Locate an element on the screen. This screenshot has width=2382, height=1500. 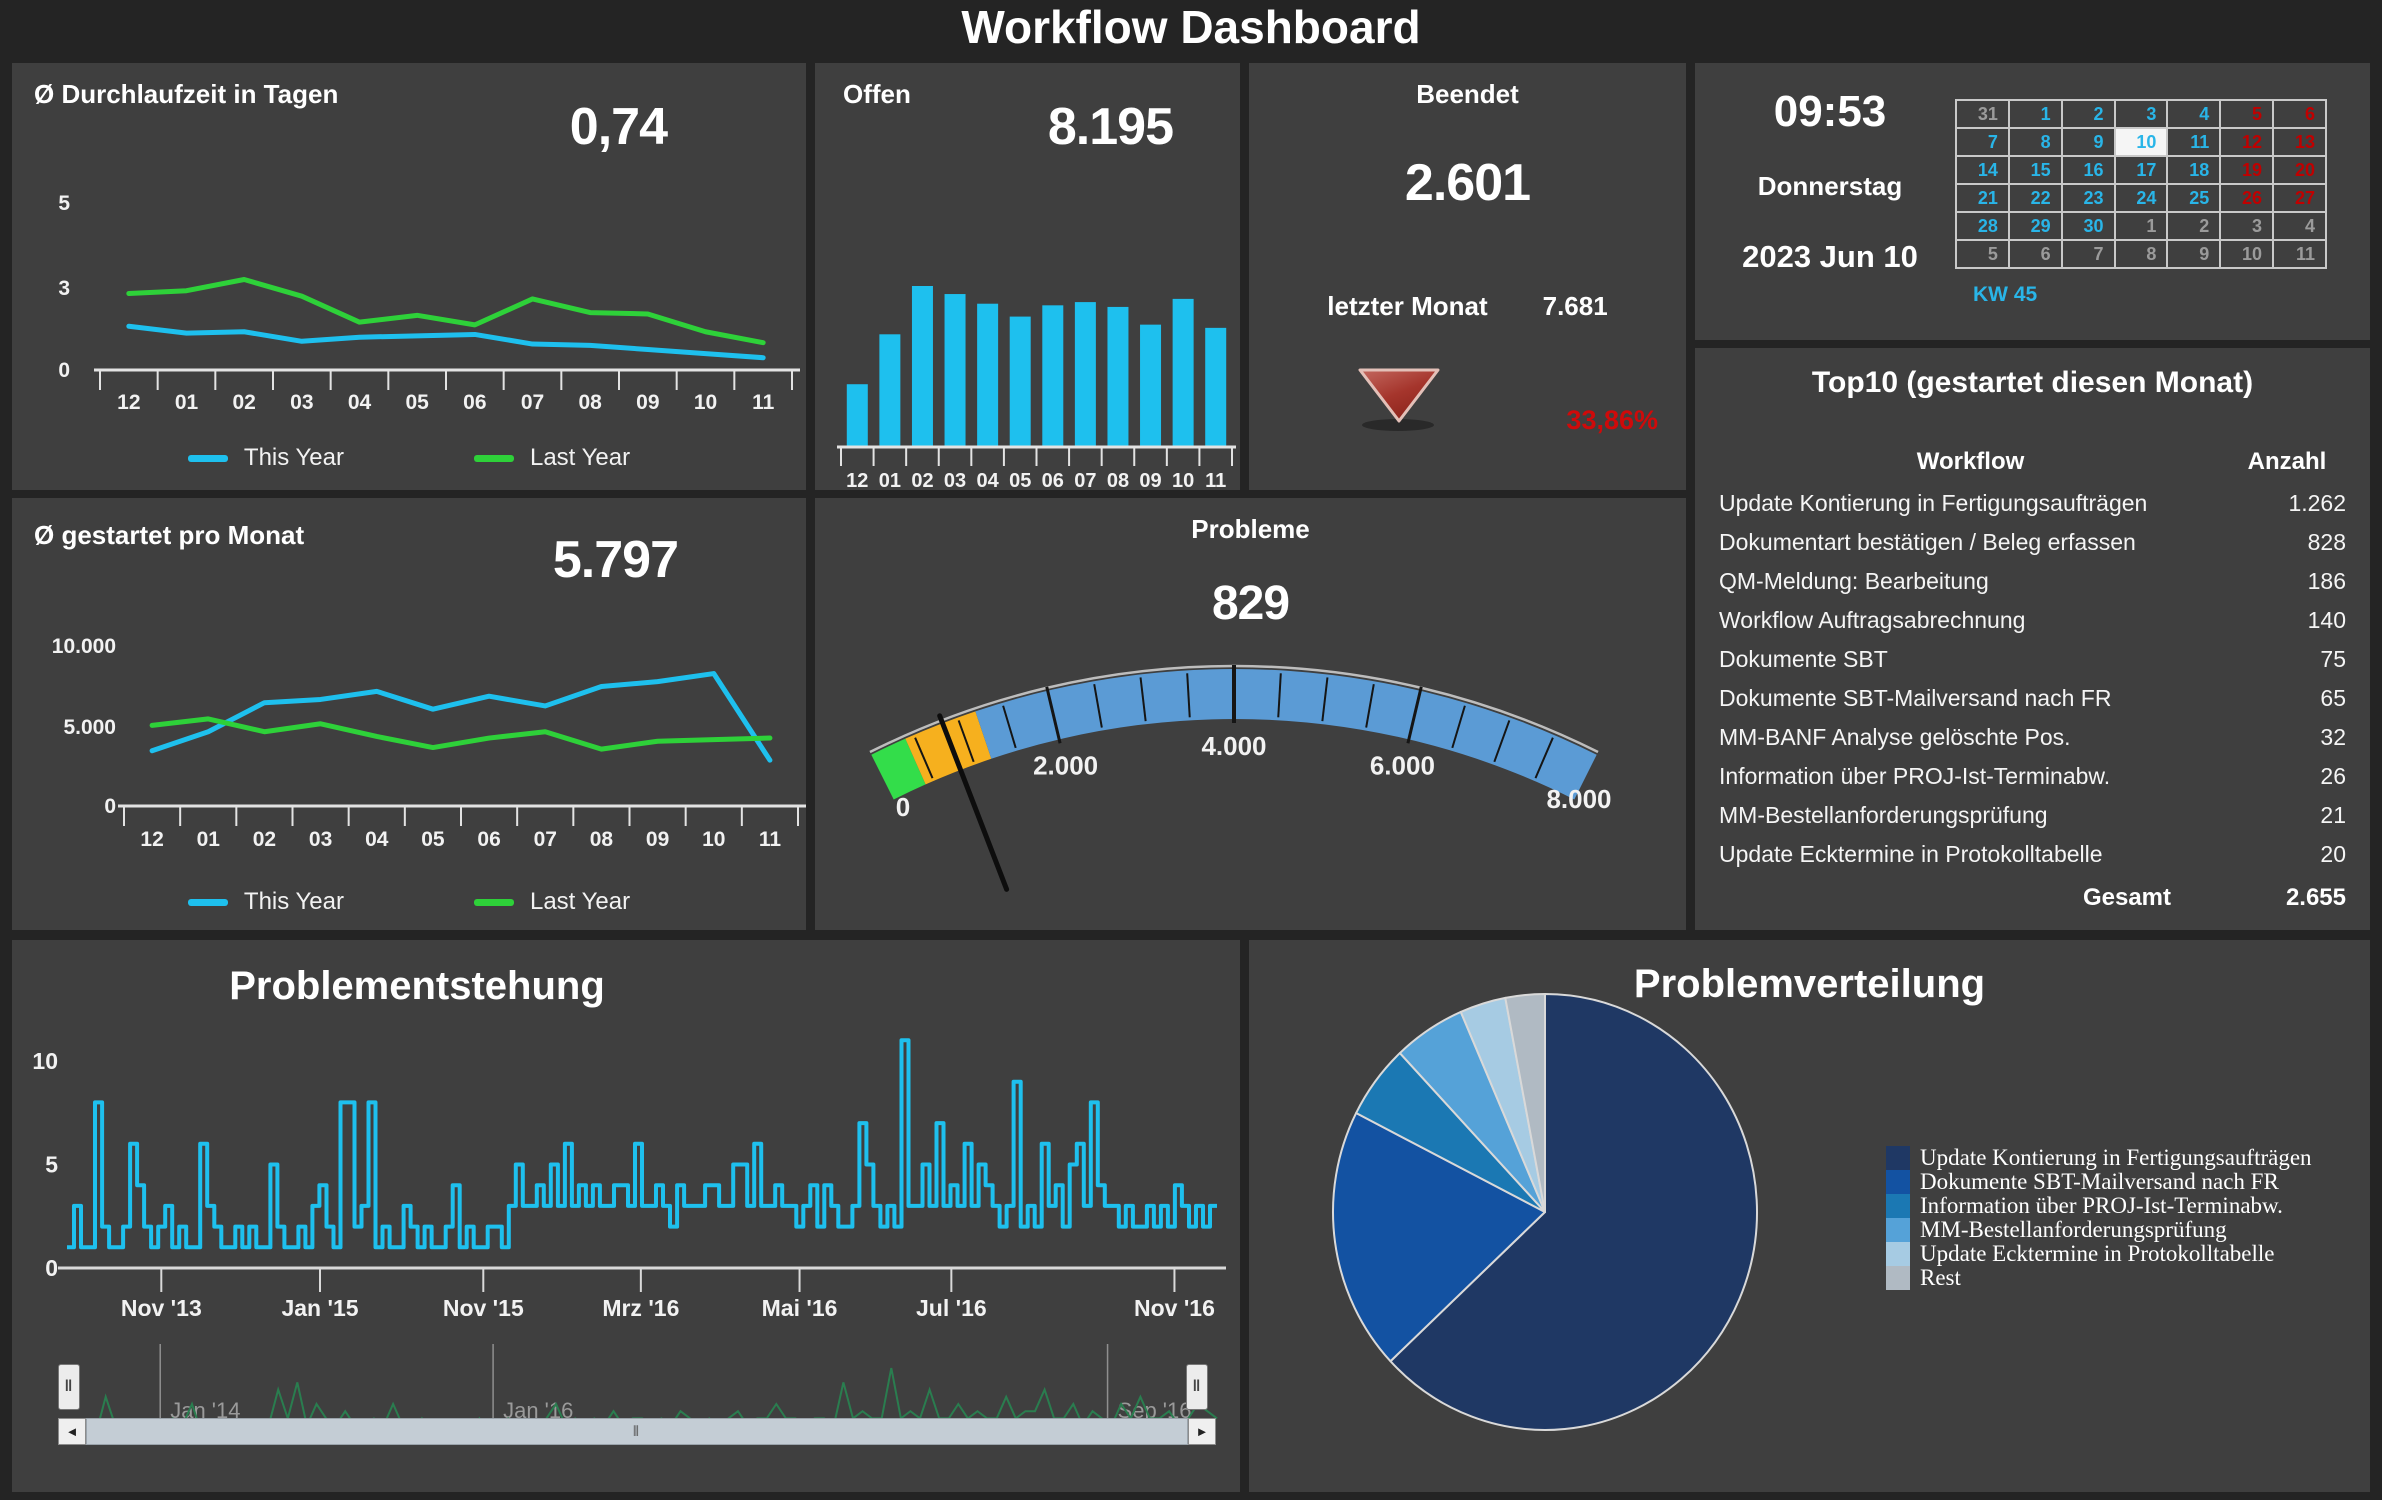
calendar-week-row: 5 6 7 8 9 10 11 is located at coordinates (2141, 254).